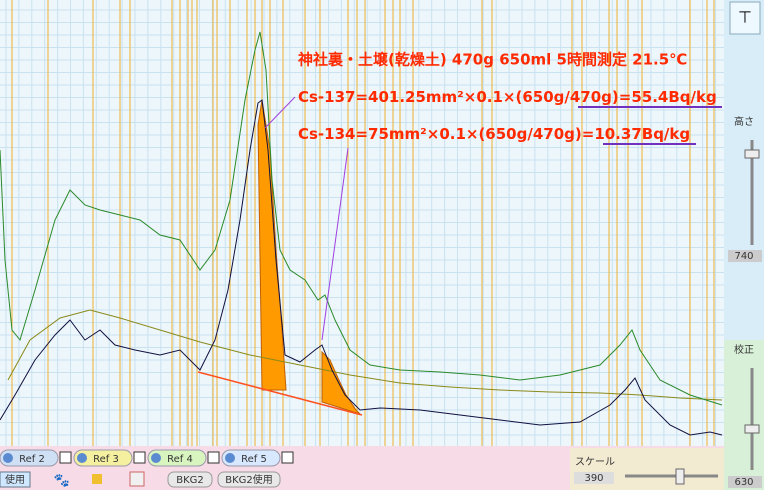 This screenshot has width=764, height=490. I want to click on calib-label: 校正, so click(744, 349).